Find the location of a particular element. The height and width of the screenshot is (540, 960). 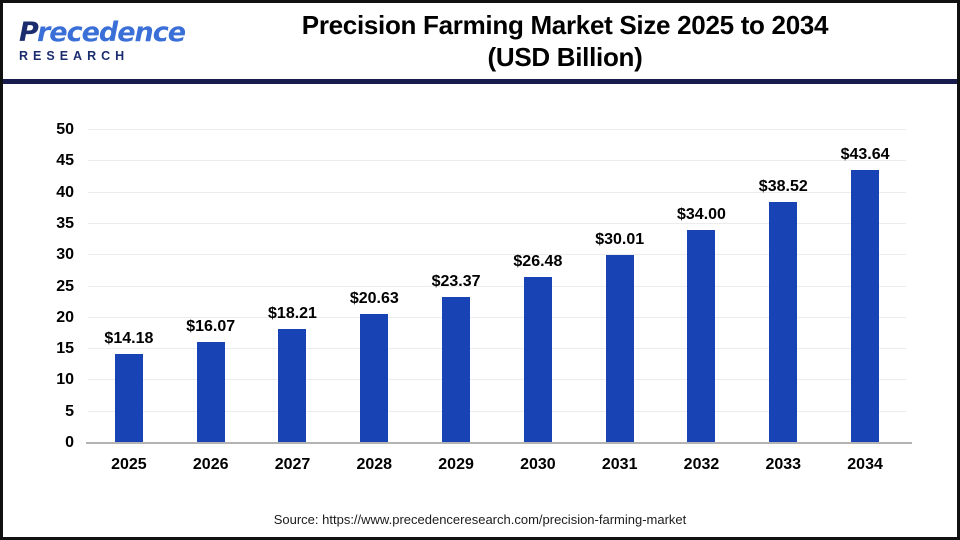

bar-2030 is located at coordinates (537, 360).